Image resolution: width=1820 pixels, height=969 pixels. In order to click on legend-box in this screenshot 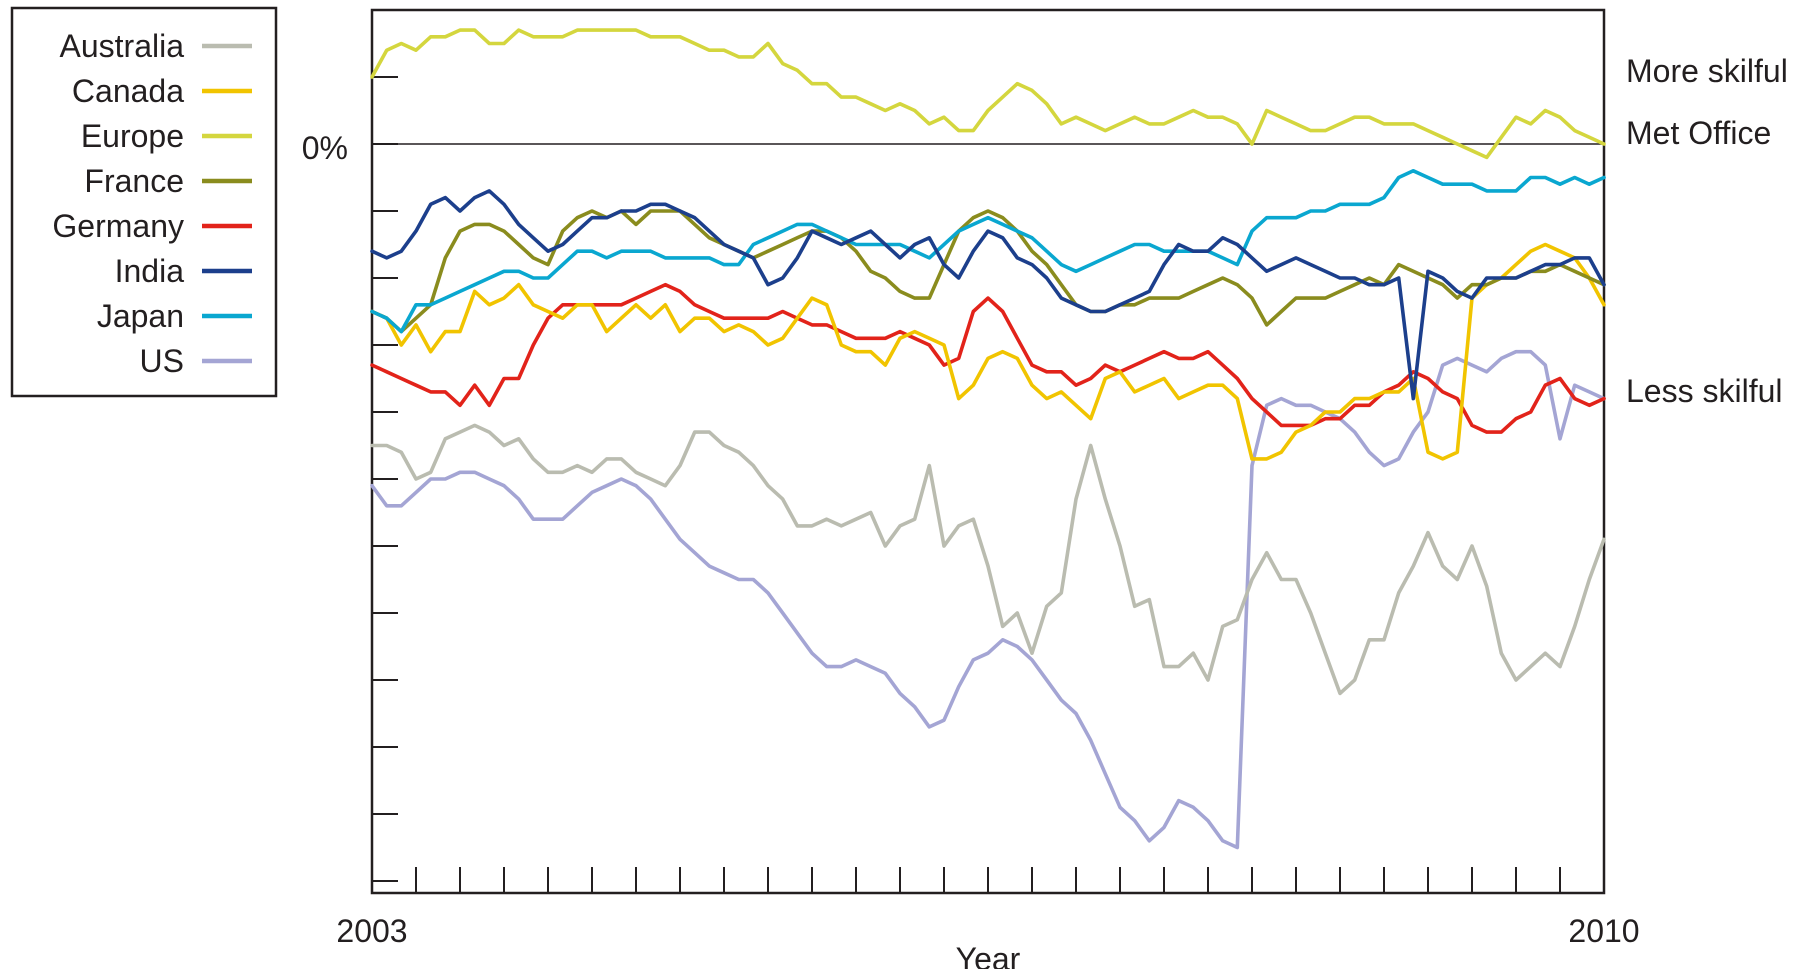, I will do `click(144, 202)`.